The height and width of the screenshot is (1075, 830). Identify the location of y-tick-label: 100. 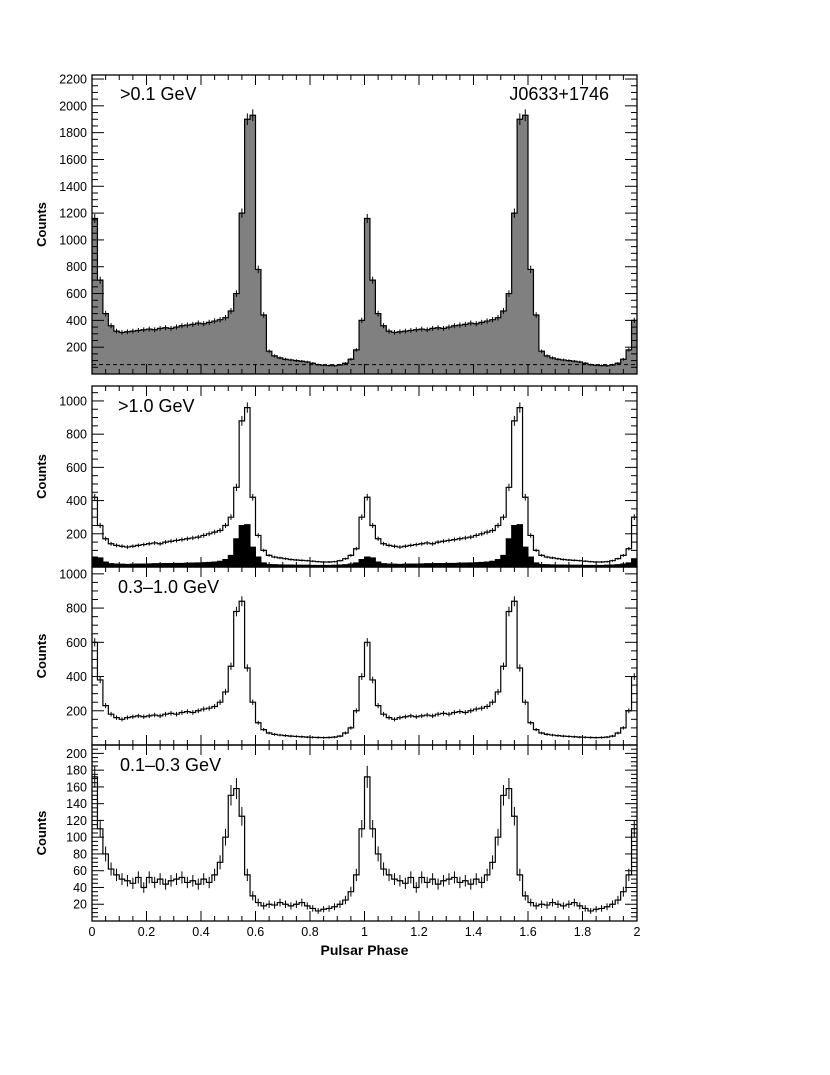
(76, 838).